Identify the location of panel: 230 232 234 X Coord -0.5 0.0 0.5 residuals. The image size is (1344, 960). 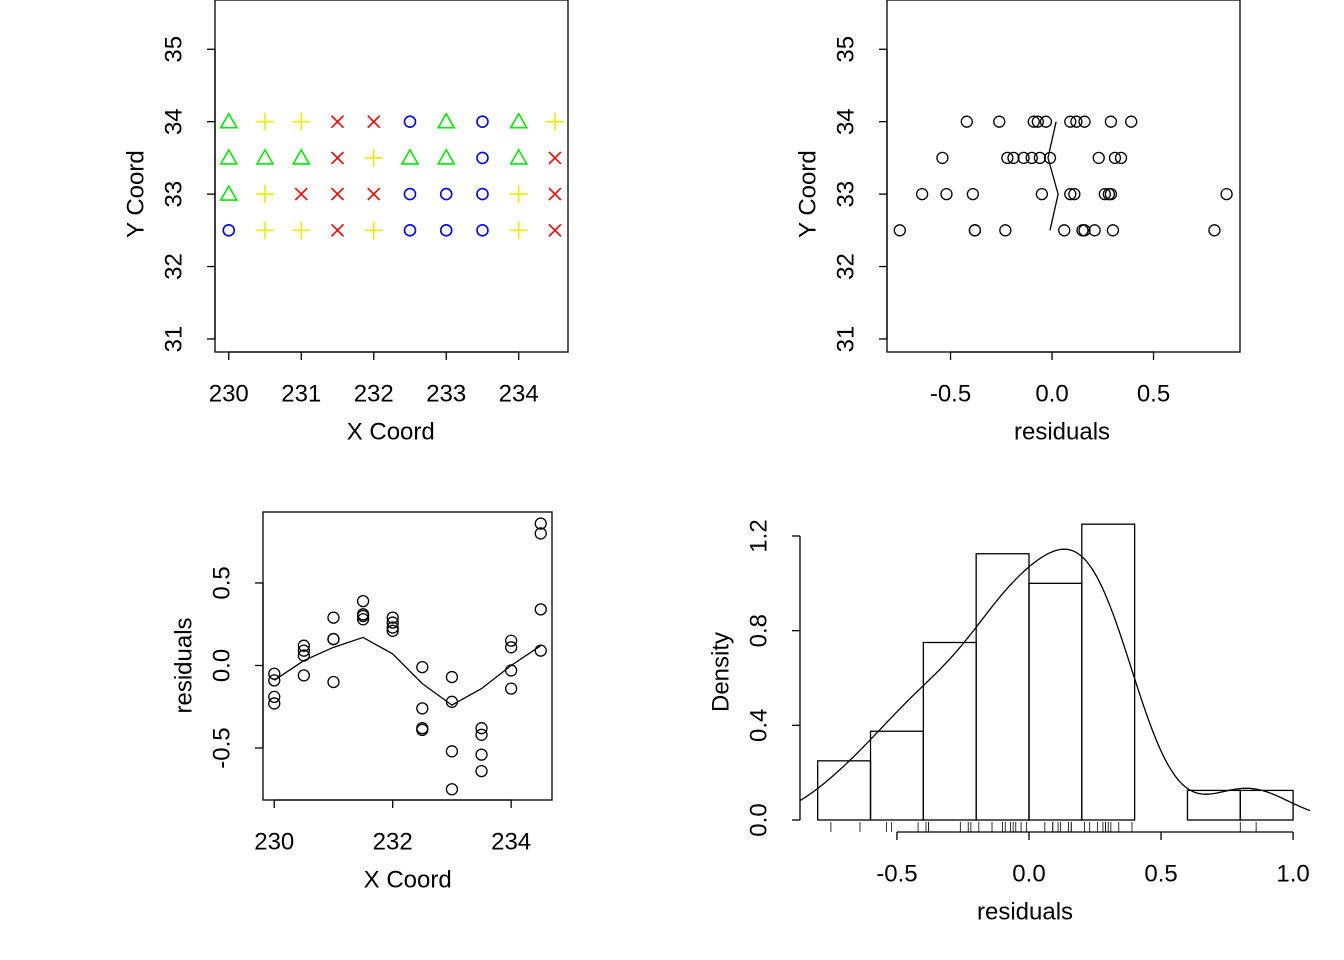
(361, 702).